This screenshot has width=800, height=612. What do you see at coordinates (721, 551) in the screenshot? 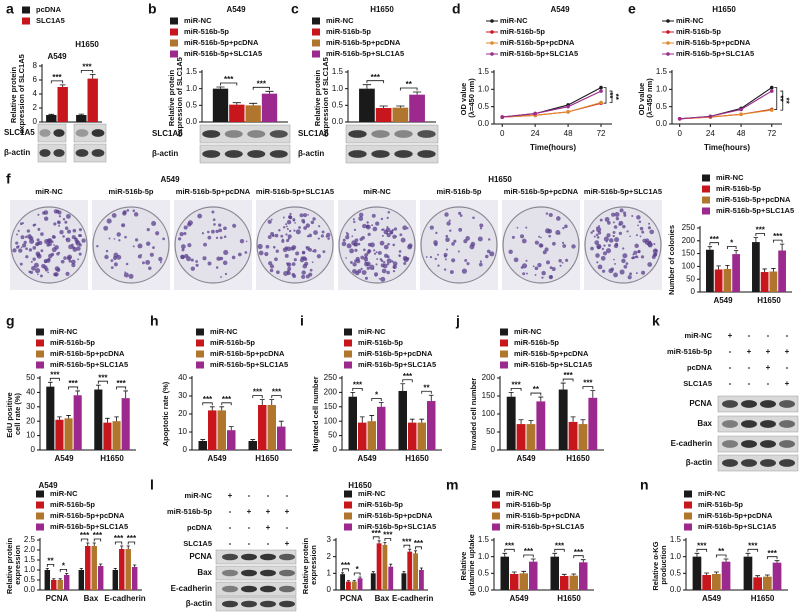
I see `significance-label: **` at bounding box center [721, 551].